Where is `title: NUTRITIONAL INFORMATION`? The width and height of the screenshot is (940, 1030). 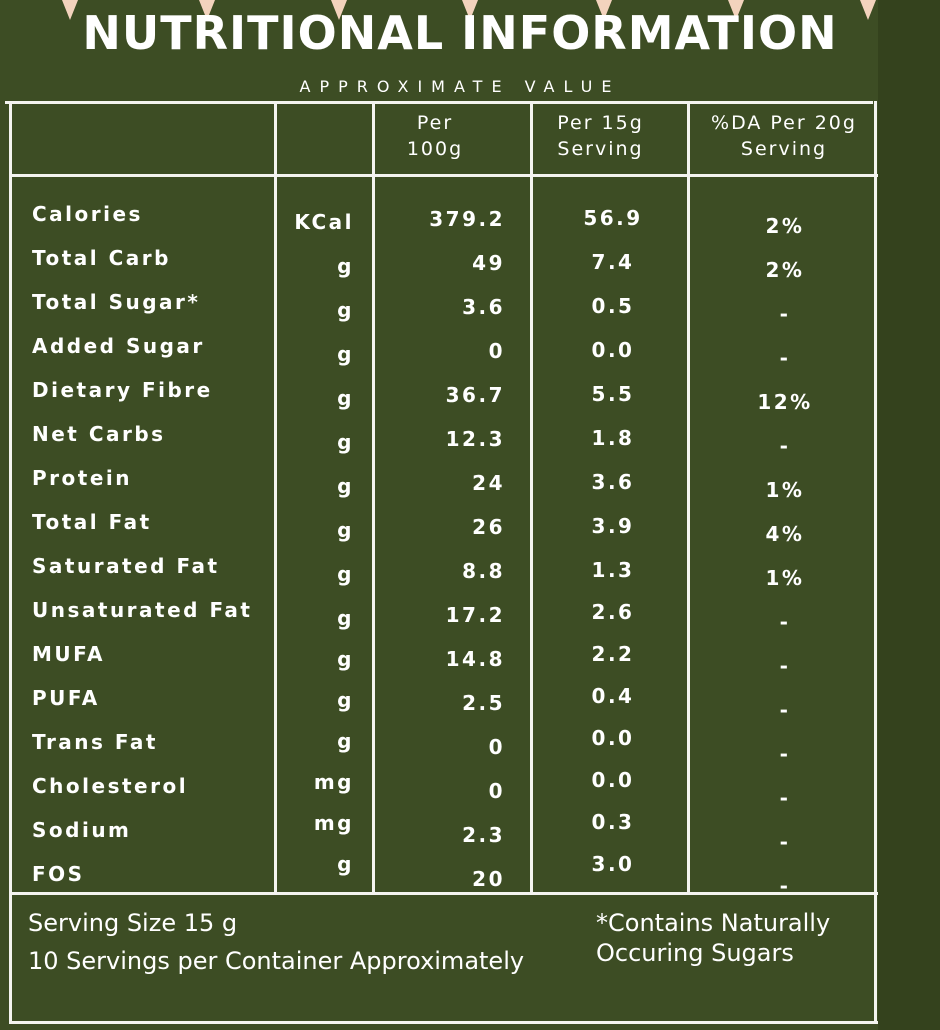 title: NUTRITIONAL INFORMATION is located at coordinates (460, 33).